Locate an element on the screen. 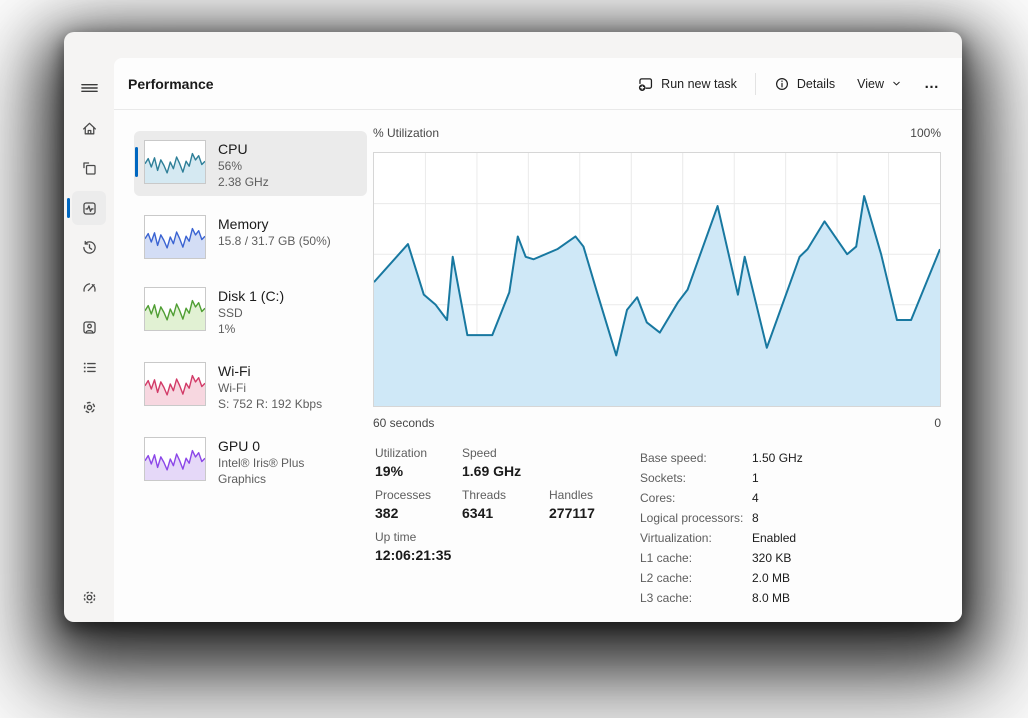  home-icon is located at coordinates (89, 128).